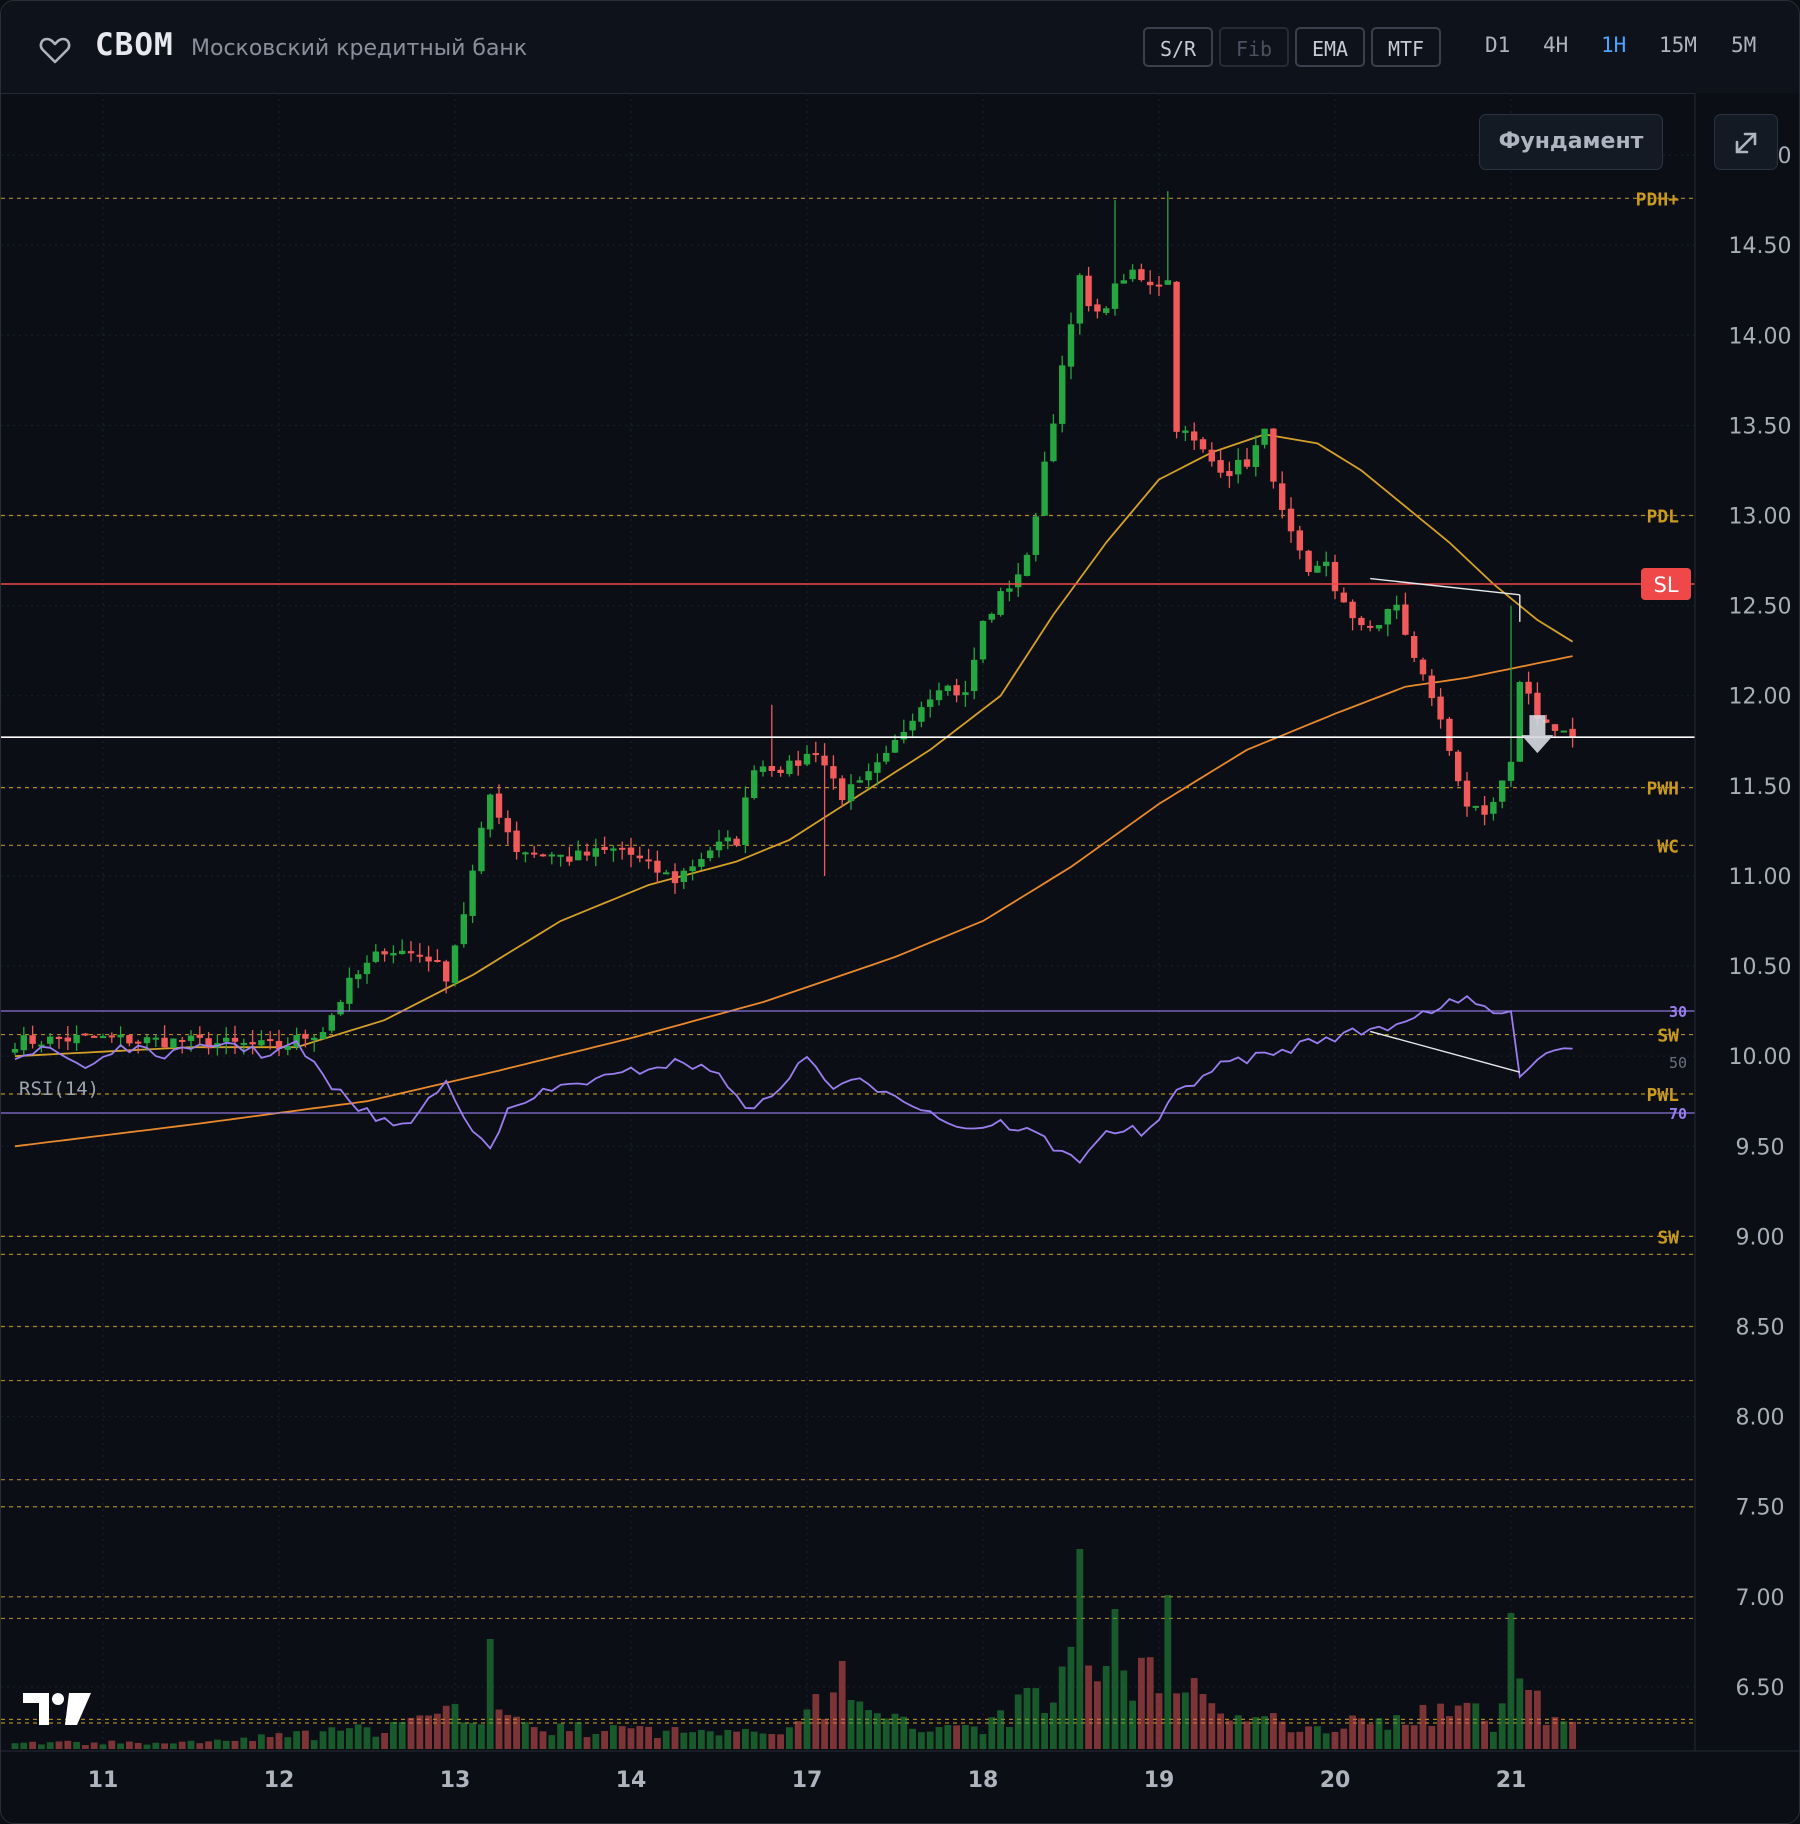 The height and width of the screenshot is (1824, 1800). Describe the element at coordinates (848, 1080) in the screenshot. I see `rsi-group: 70 50 30 RSI(14)` at that location.